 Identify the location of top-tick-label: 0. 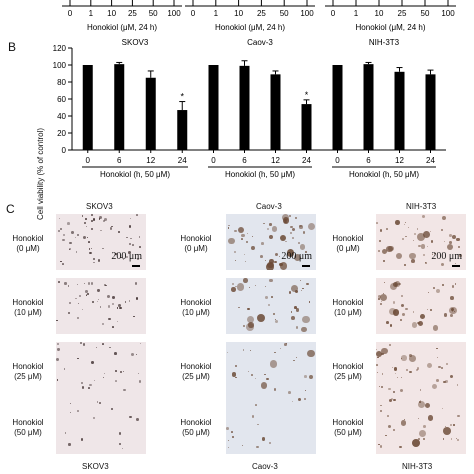
(70, 13).